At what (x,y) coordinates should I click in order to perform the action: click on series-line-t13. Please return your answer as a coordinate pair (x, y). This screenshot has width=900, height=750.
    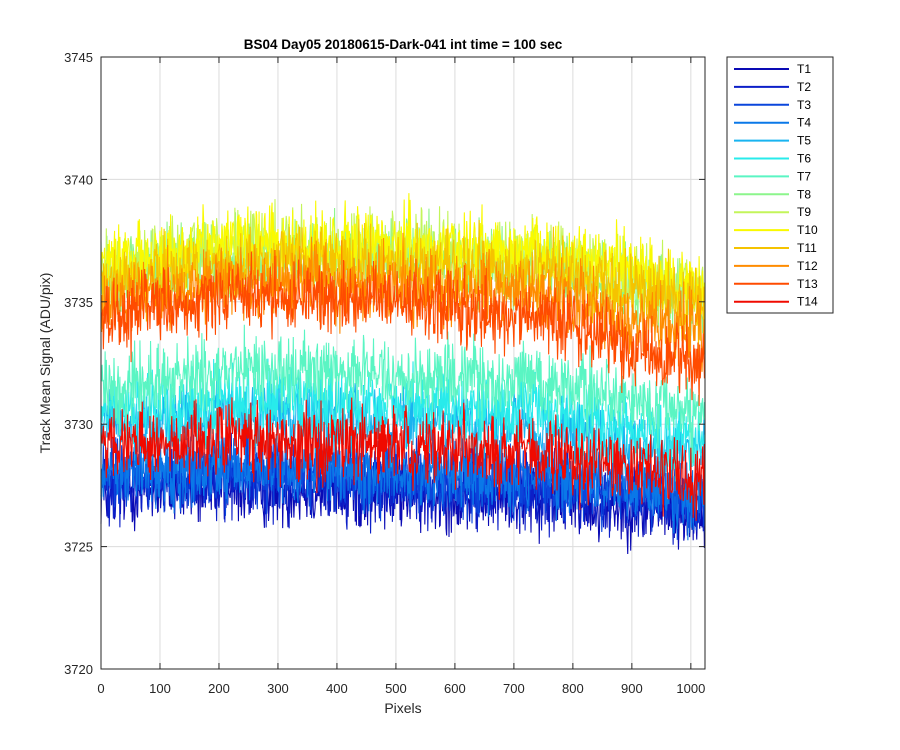
    Looking at the image, I should click on (402, 327).